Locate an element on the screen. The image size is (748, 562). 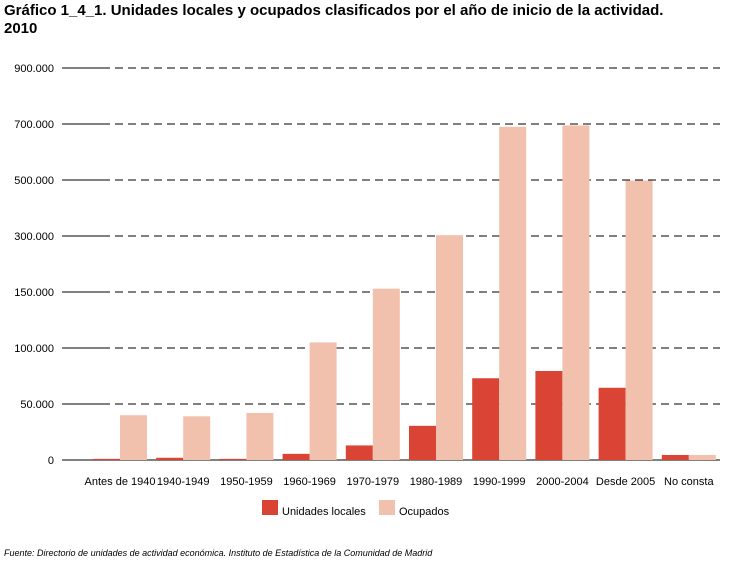
x-tick-label: Desde 2005 is located at coordinates (625, 482).